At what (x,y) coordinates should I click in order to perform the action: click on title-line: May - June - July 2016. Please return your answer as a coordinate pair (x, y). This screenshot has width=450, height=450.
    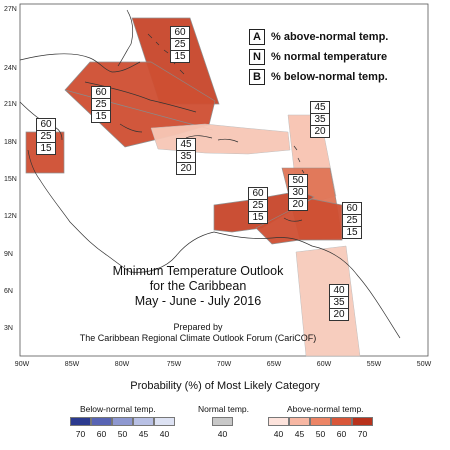
    Looking at the image, I should click on (198, 301).